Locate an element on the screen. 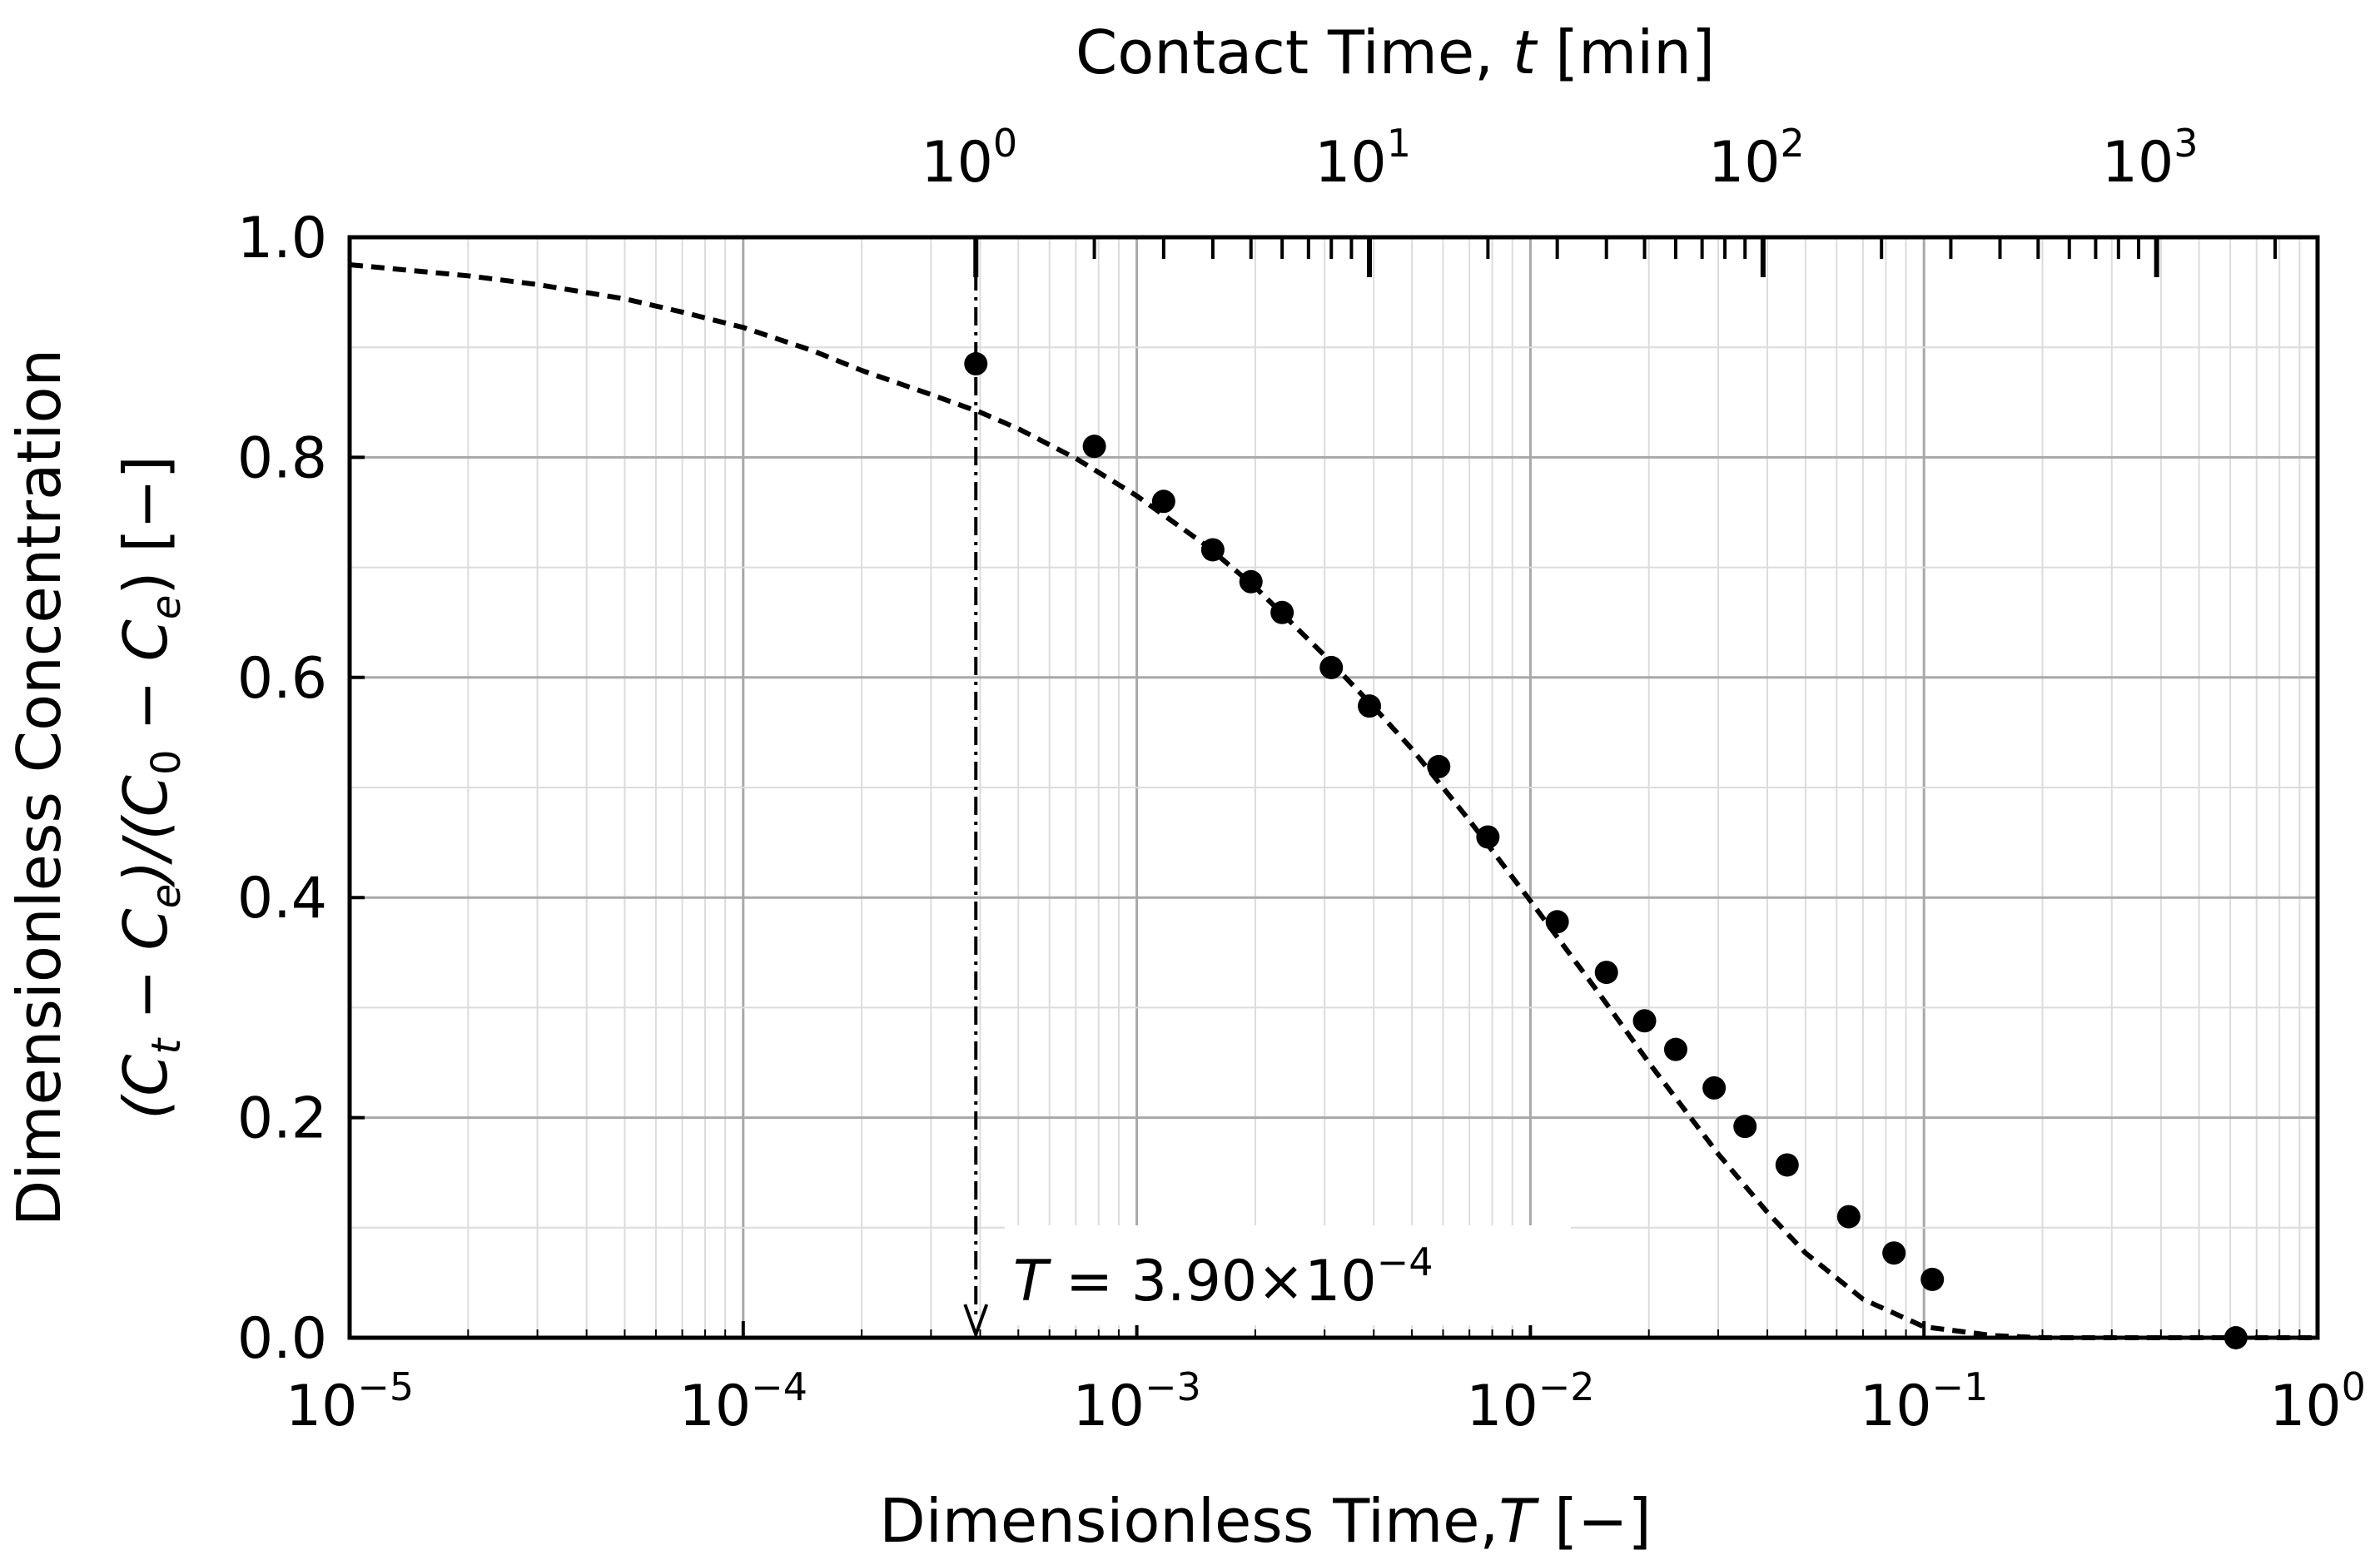 The height and width of the screenshot is (1565, 2380). annotation-line-layer is located at coordinates (976, 788).